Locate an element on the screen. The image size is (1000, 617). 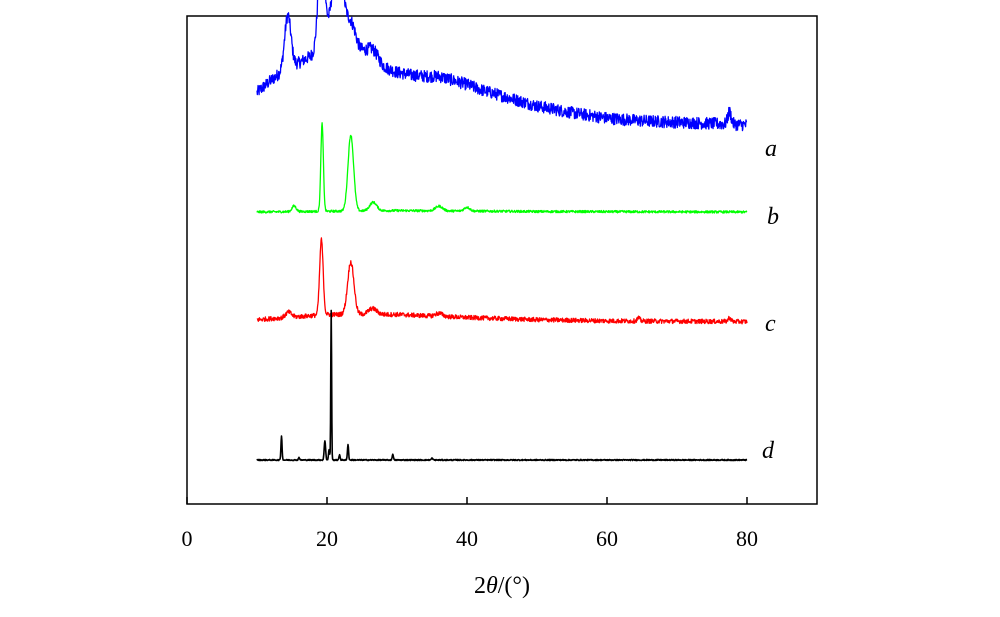
x-tick-label: 80 is located at coordinates (747, 538).